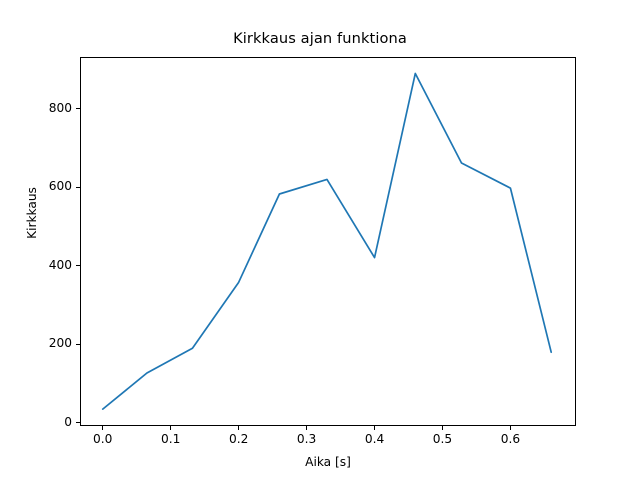 The height and width of the screenshot is (480, 640). What do you see at coordinates (68, 421) in the screenshot?
I see `y-tick-label: 0` at bounding box center [68, 421].